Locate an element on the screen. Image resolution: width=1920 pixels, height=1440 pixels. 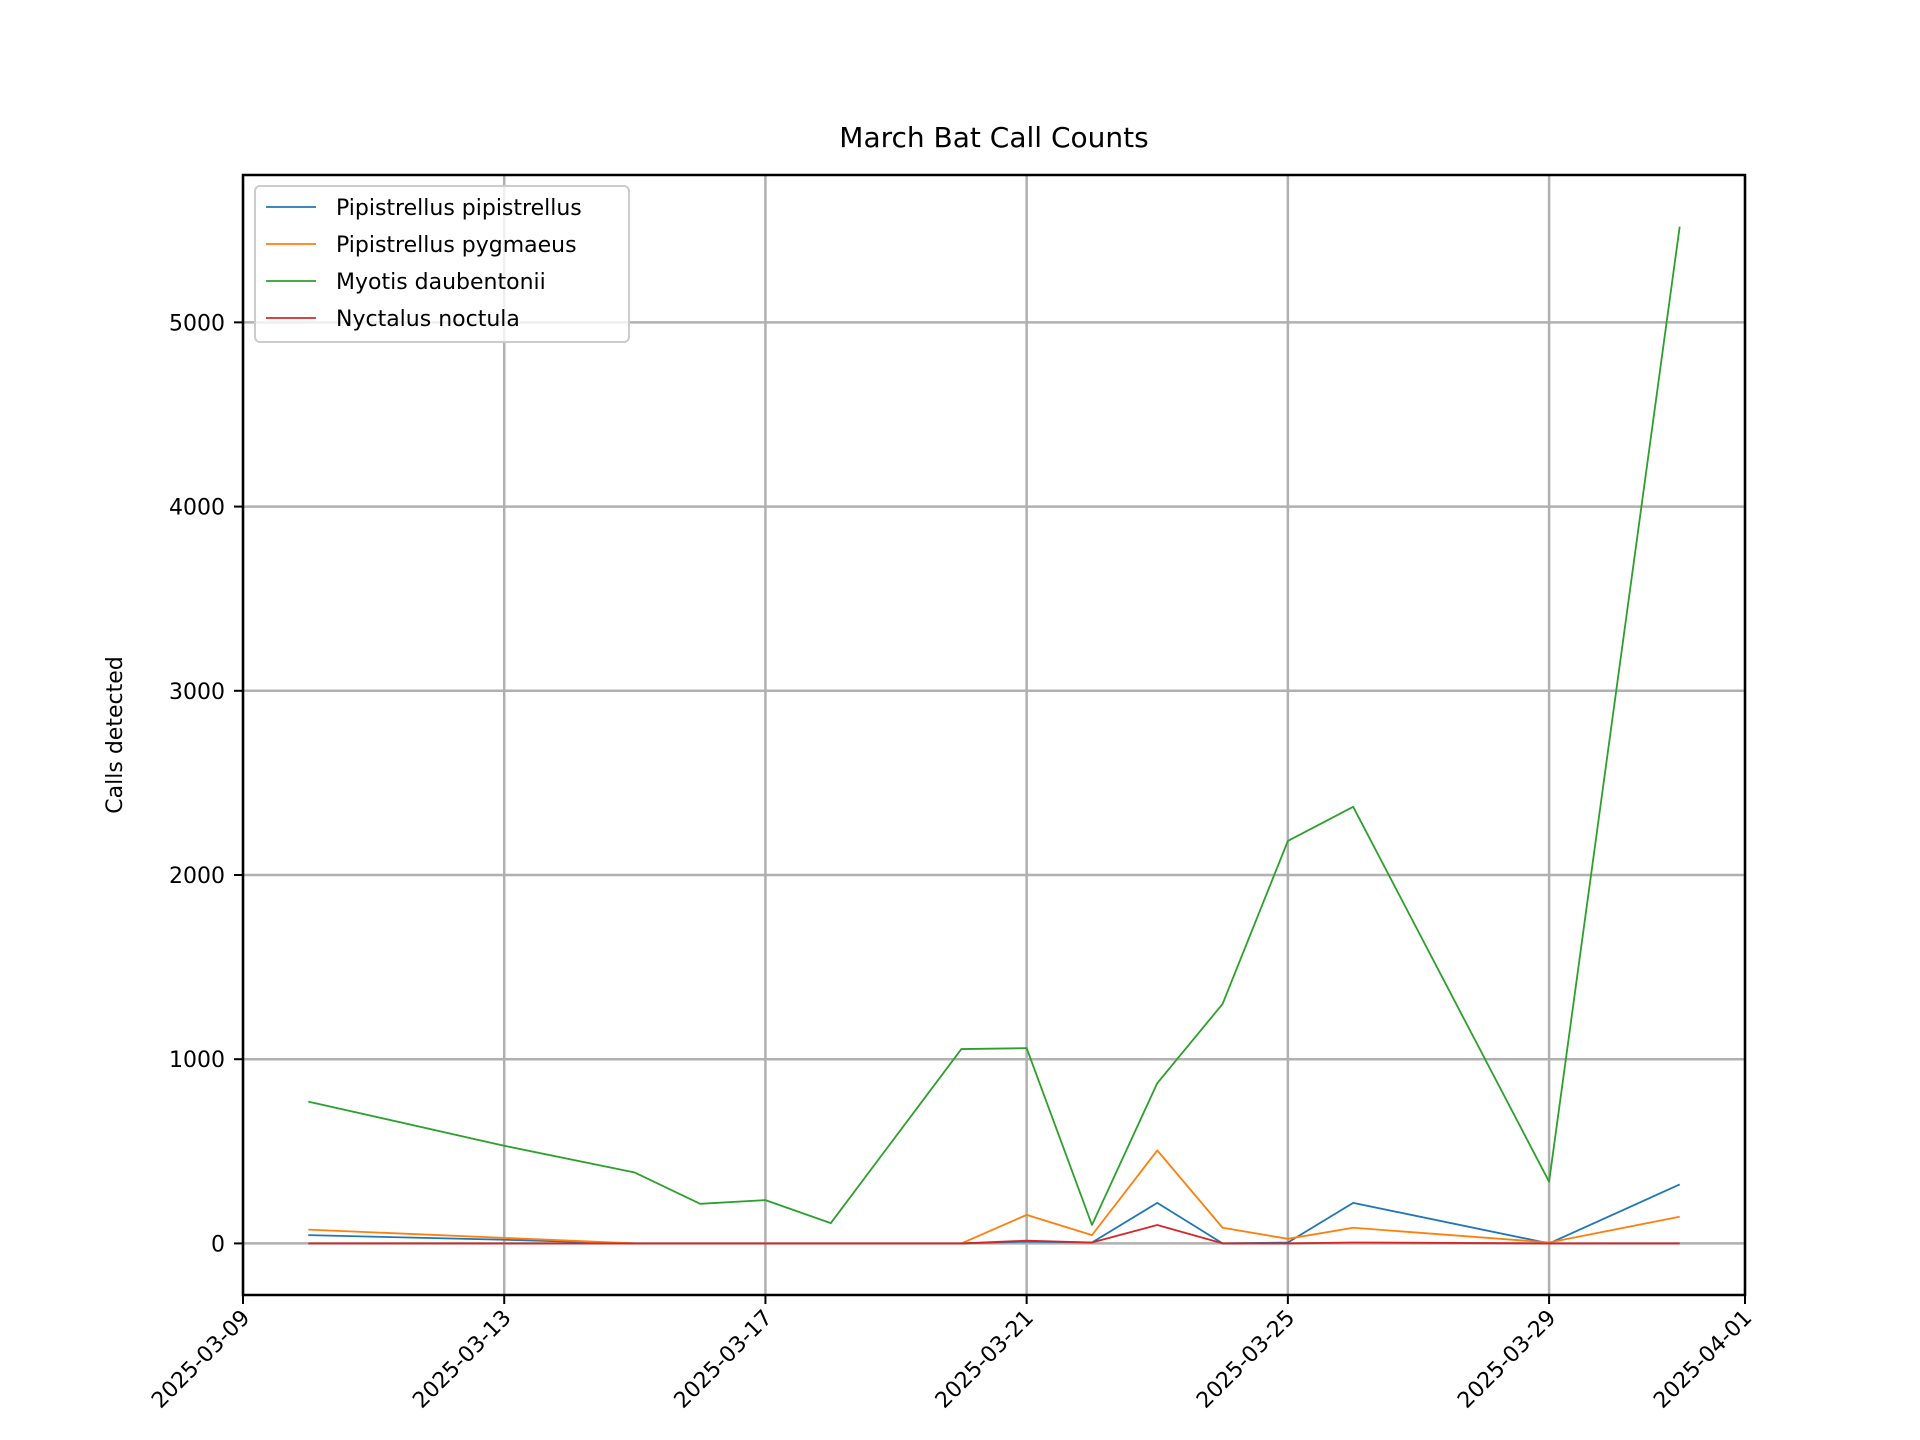
y-tick-label: 5000 is located at coordinates (197, 323).